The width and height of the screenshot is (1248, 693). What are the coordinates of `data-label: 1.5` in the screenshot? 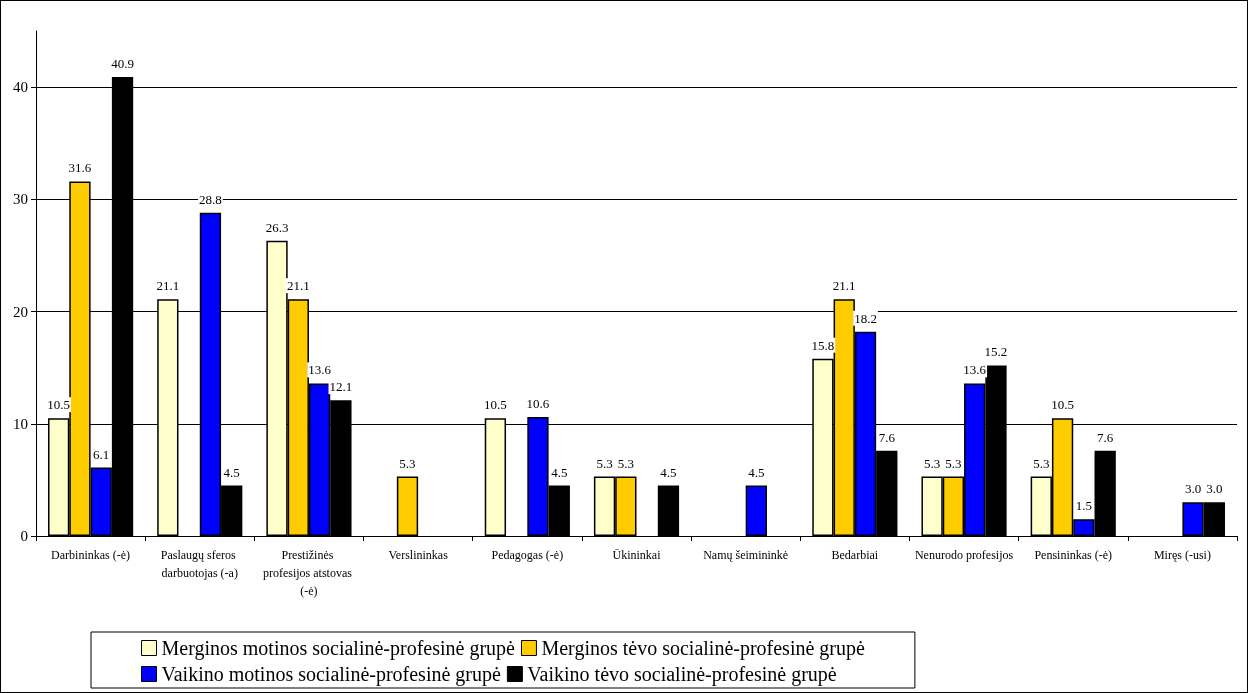 It's located at (1083, 506).